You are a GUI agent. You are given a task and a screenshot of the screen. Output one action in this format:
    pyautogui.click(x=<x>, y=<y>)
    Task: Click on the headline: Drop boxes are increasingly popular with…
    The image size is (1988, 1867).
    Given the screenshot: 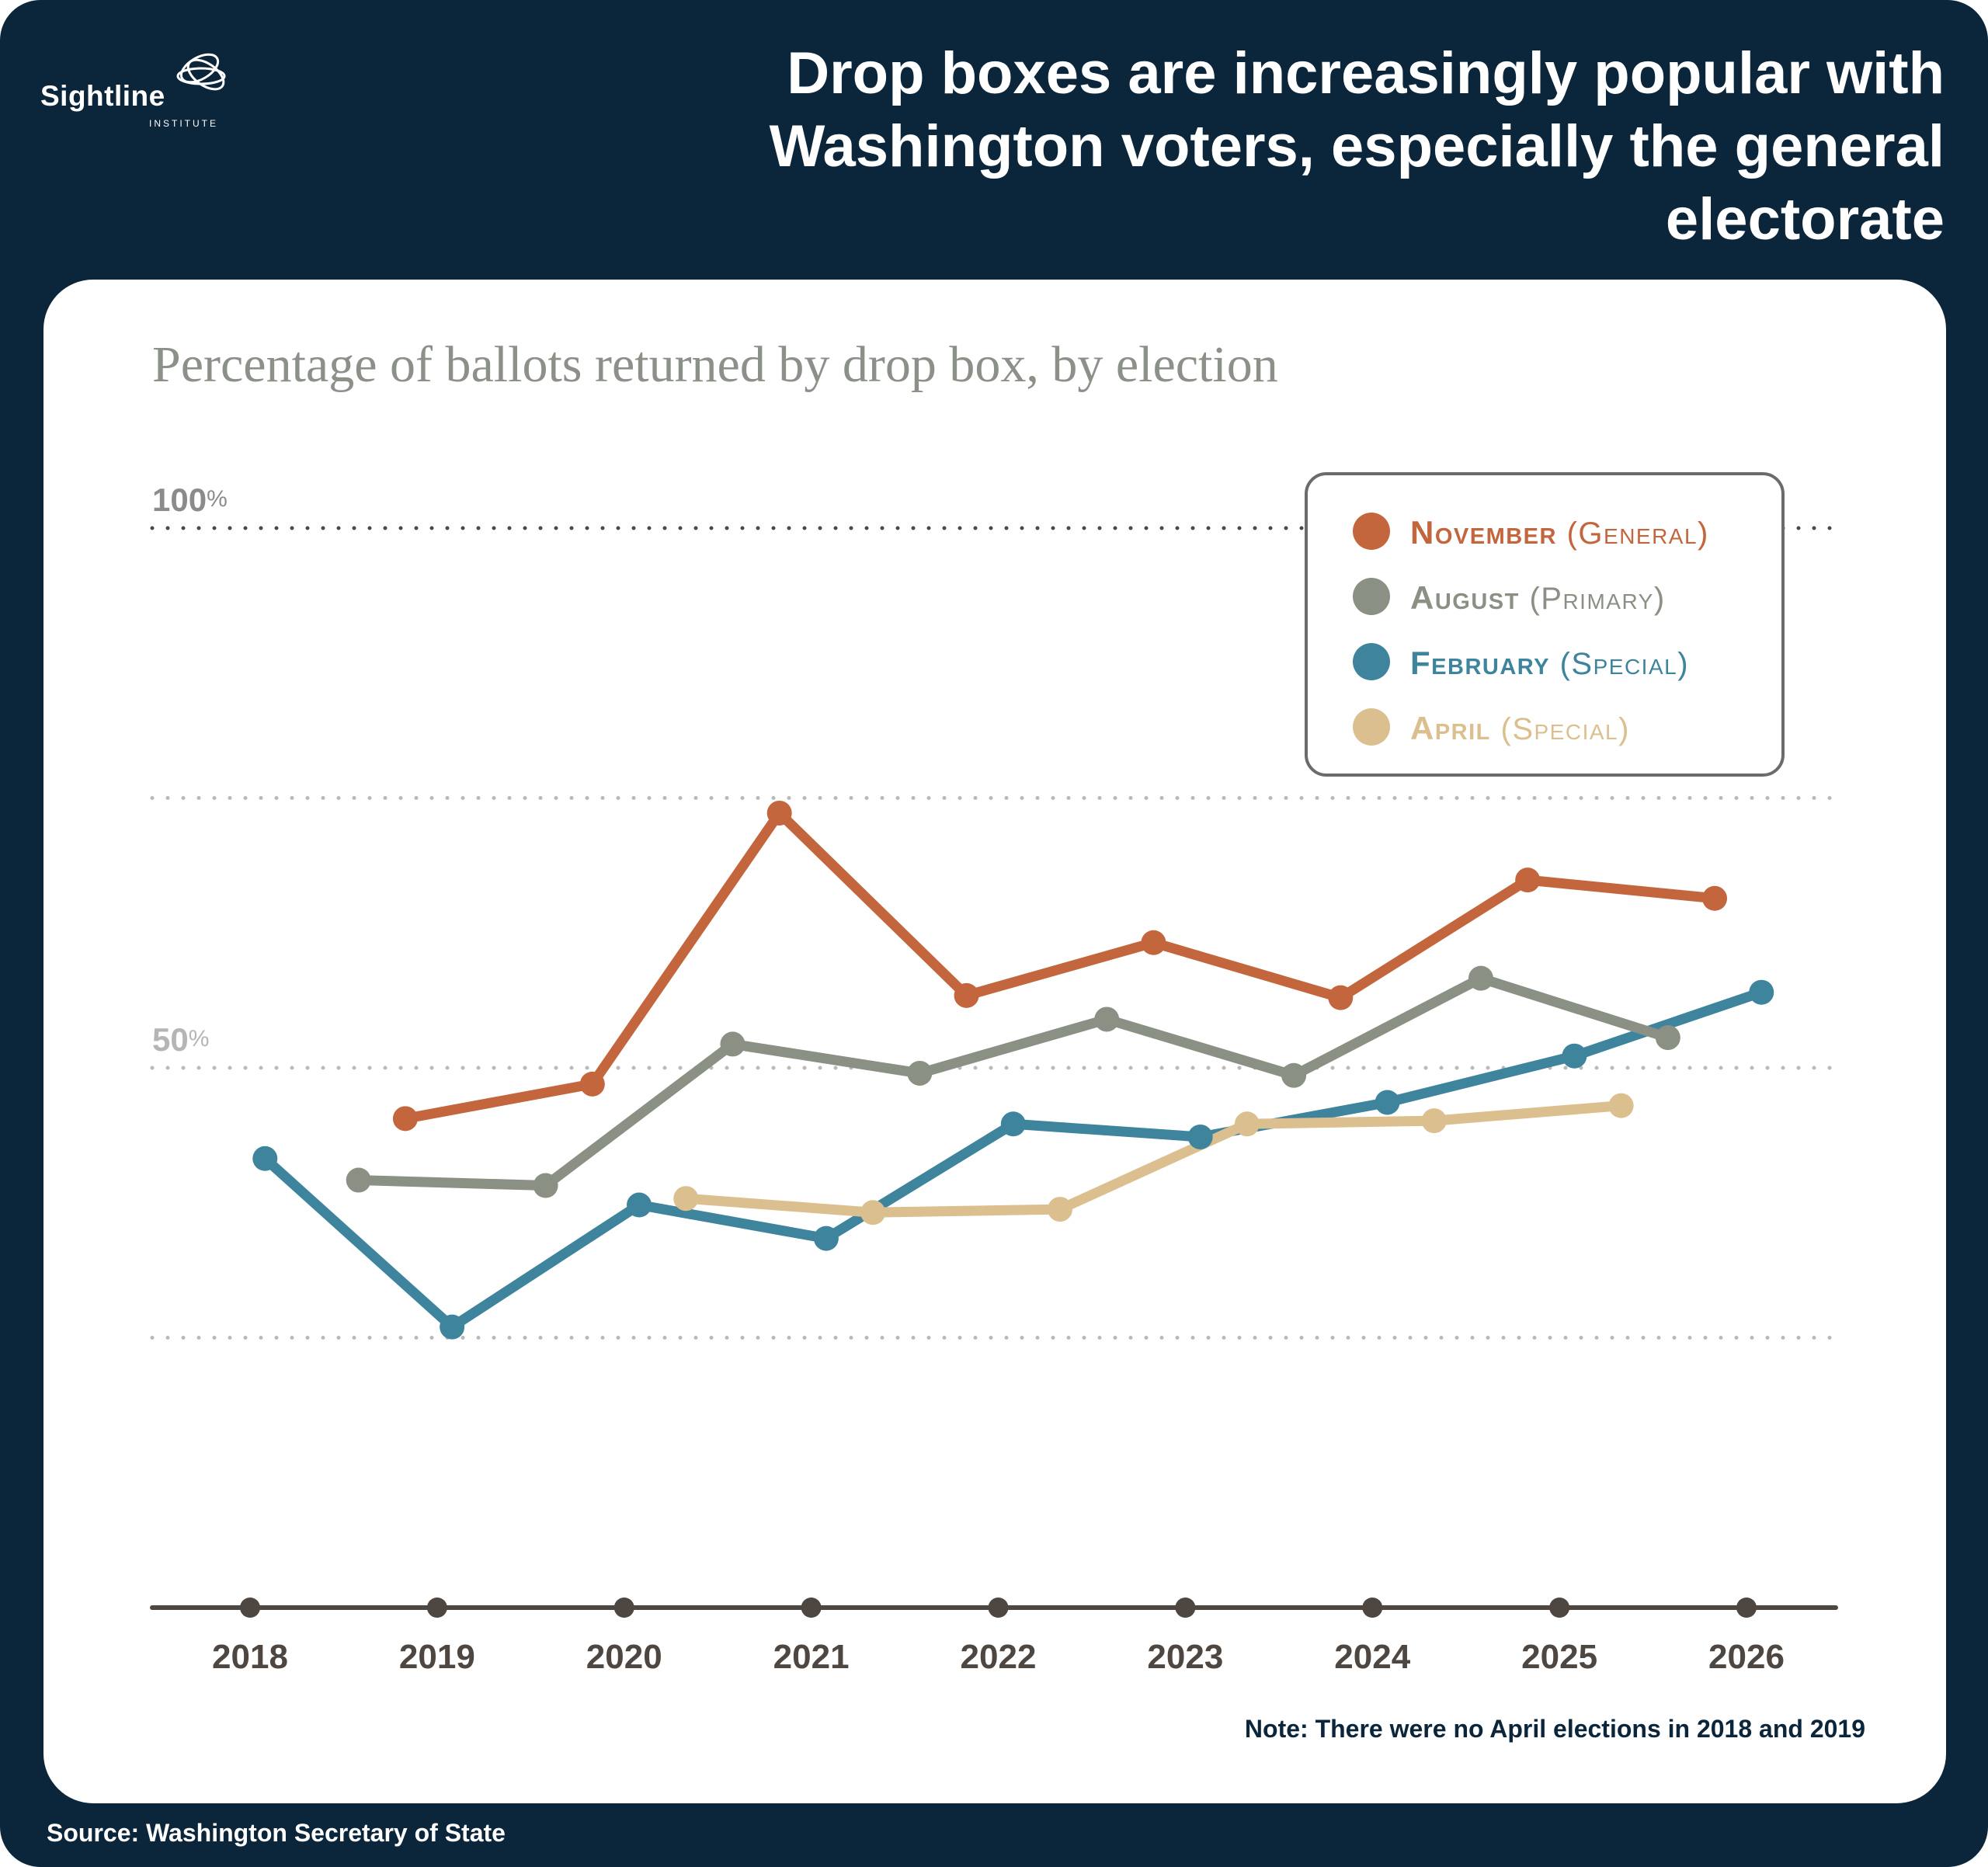 What is the action you would take?
    pyautogui.click(x=1357, y=146)
    